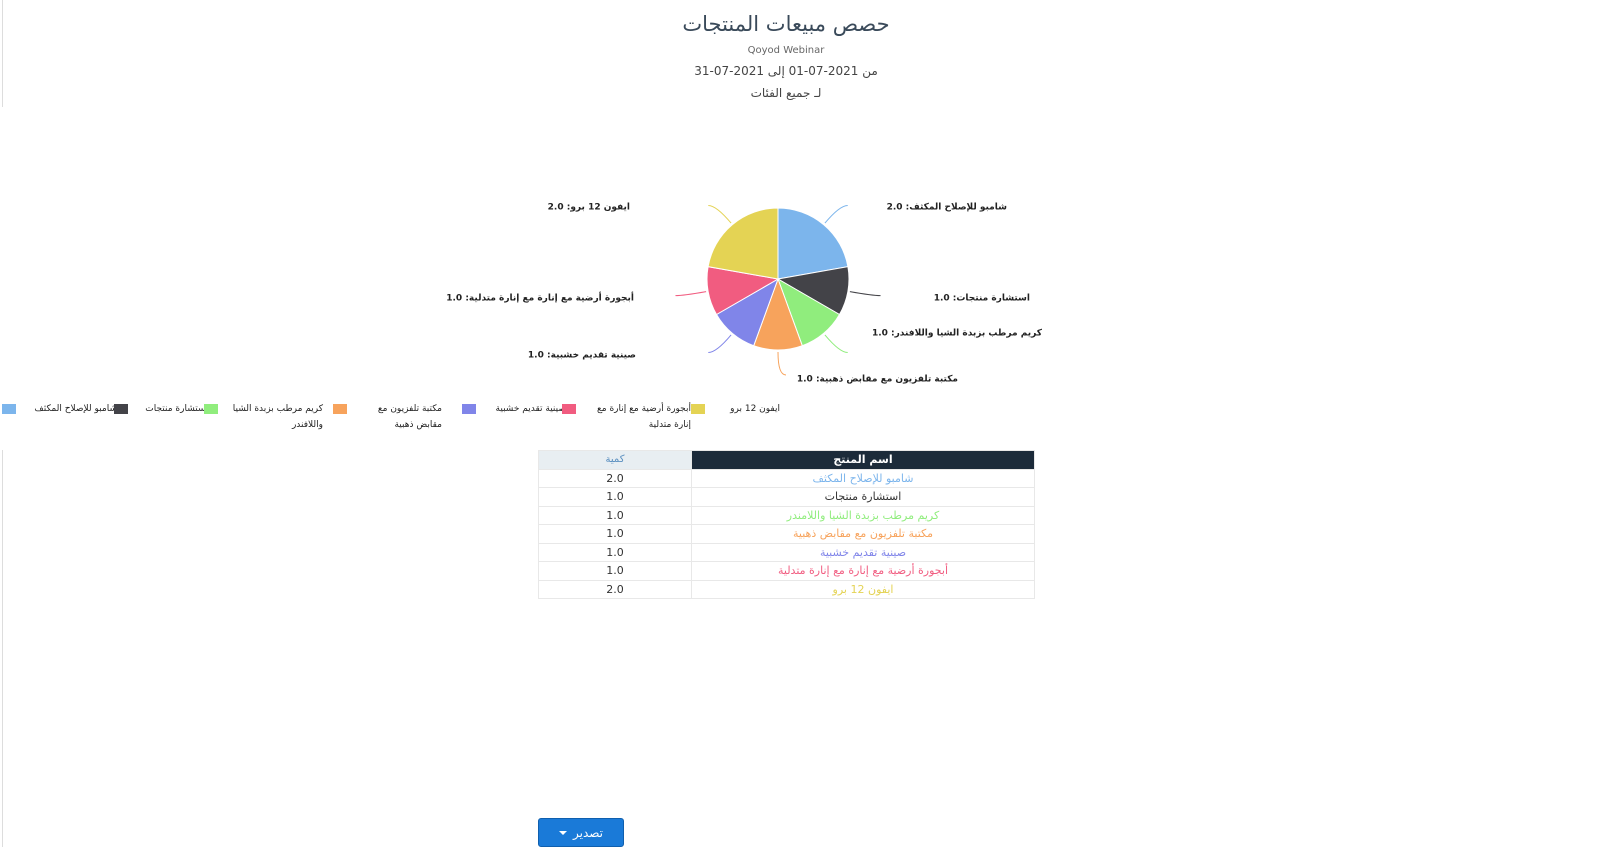 The height and width of the screenshot is (863, 1600). Describe the element at coordinates (643, 417) in the screenshot. I see `legend-label: أبجورة أرضية مع إنارة مع إنارة متدلية` at that location.